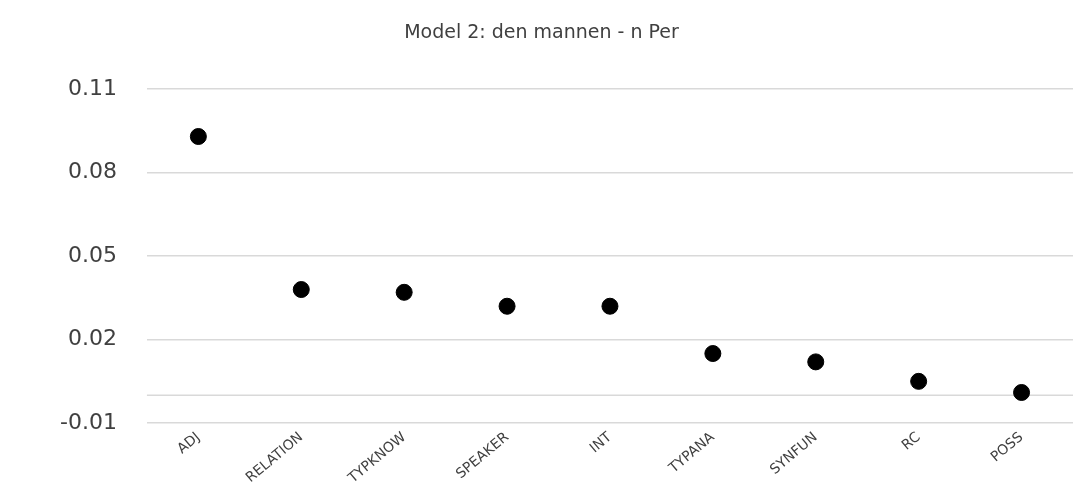 This screenshot has height=493, width=1083. I want to click on chart-title: Model 2: den mannen - n Per, so click(541, 32).